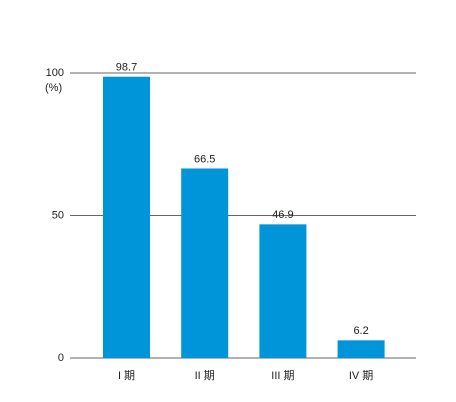 The width and height of the screenshot is (456, 402). Describe the element at coordinates (53, 88) in the screenshot. I see `y-axis-unit: (%)` at that location.